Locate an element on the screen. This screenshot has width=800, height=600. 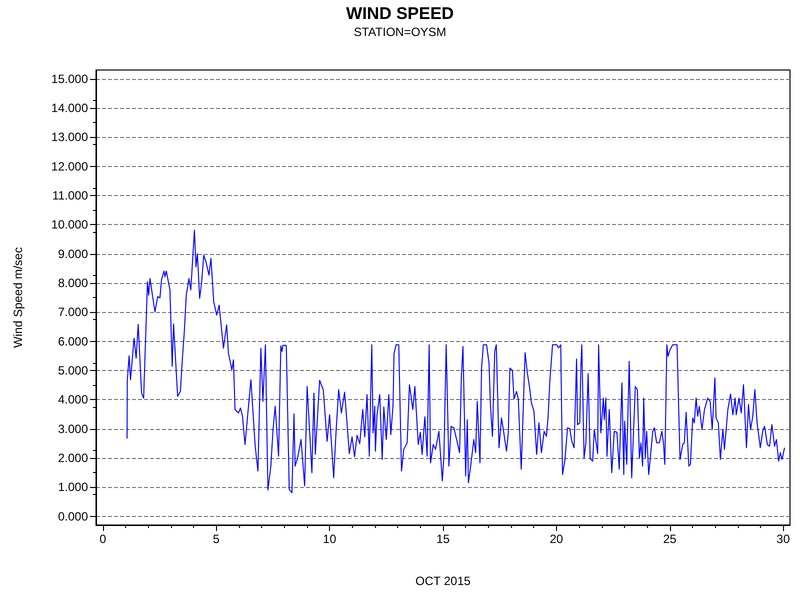
y-tick-label: 15.000 is located at coordinates (69, 79).